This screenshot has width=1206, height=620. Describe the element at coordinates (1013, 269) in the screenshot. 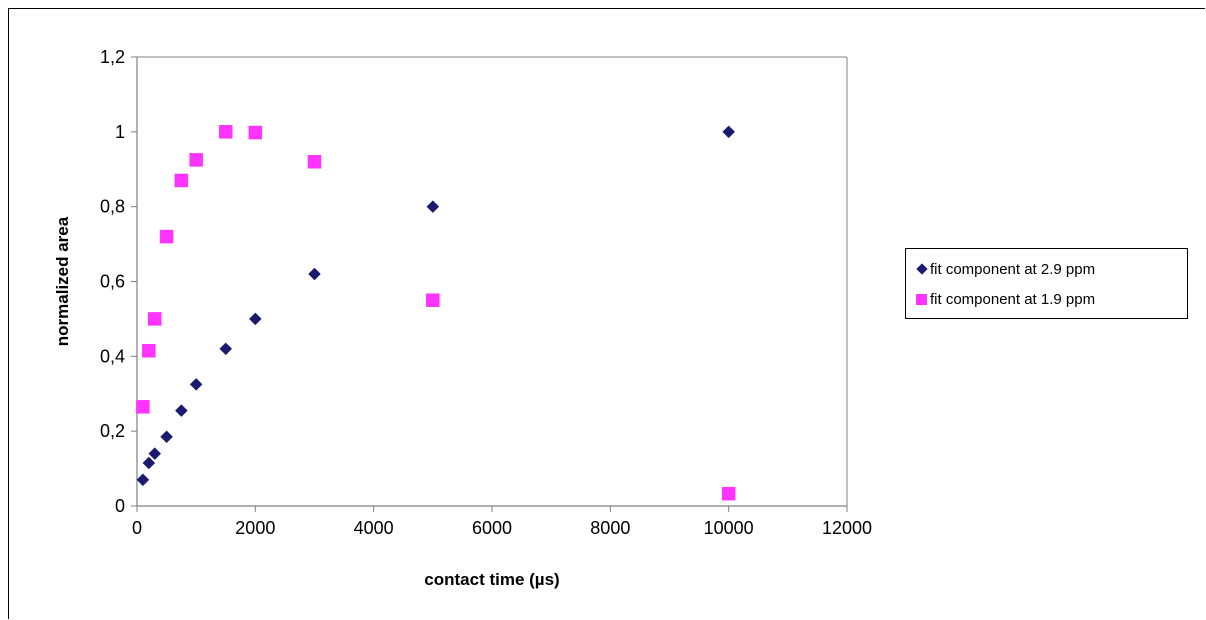

I see `legend-label: fit component at 2.9 ppm` at that location.